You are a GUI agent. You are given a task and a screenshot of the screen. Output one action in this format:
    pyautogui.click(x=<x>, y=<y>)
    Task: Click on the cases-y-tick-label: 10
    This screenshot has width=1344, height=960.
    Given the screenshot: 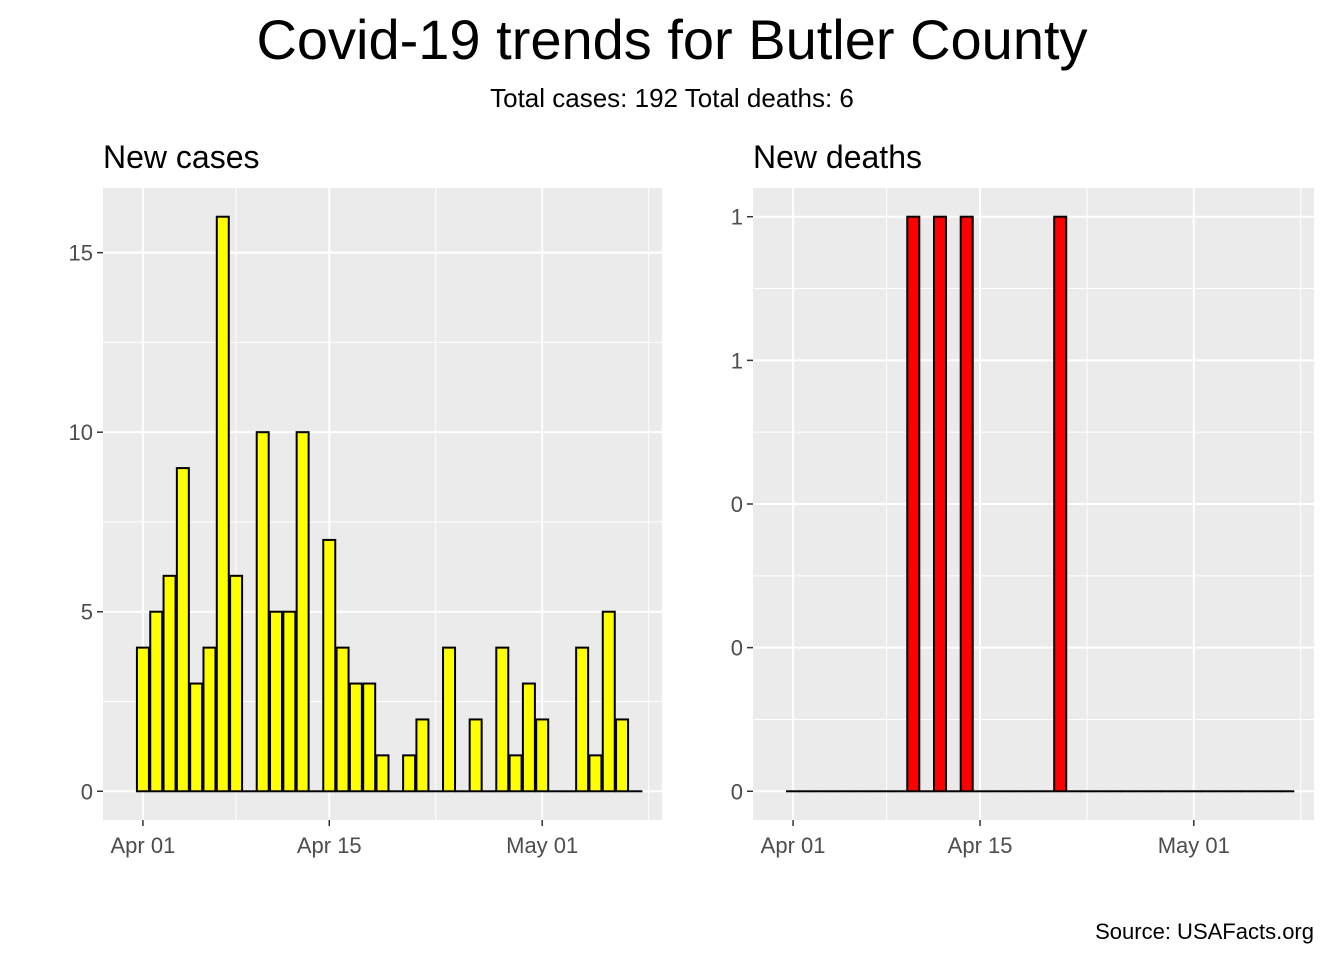 What is the action you would take?
    pyautogui.click(x=81, y=432)
    